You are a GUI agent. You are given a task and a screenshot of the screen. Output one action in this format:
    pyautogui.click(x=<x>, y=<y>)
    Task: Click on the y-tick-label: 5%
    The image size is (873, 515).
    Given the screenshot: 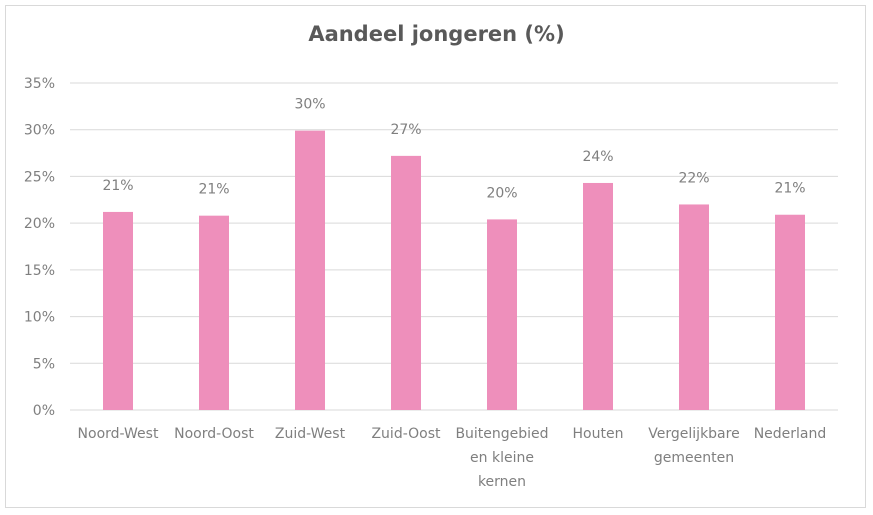 What is the action you would take?
    pyautogui.click(x=44, y=364)
    